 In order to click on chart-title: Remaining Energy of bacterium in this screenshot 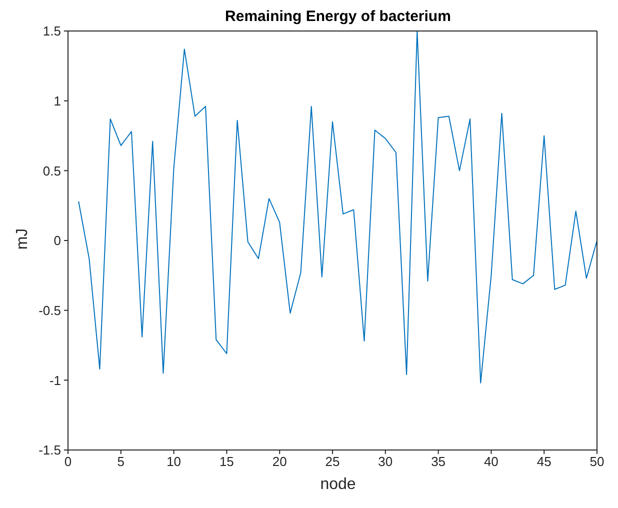, I will do `click(338, 16)`.